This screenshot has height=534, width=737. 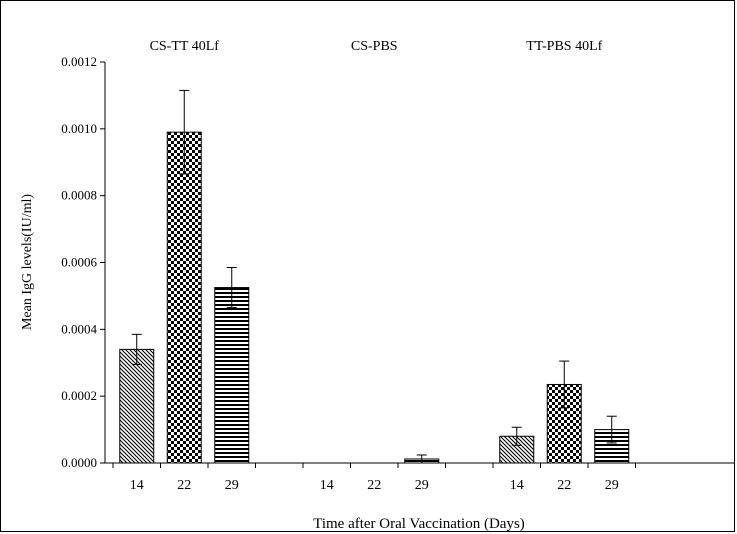 What do you see at coordinates (419, 524) in the screenshot?
I see `x-axis-label: Time after Oral Vaccination (Days)` at bounding box center [419, 524].